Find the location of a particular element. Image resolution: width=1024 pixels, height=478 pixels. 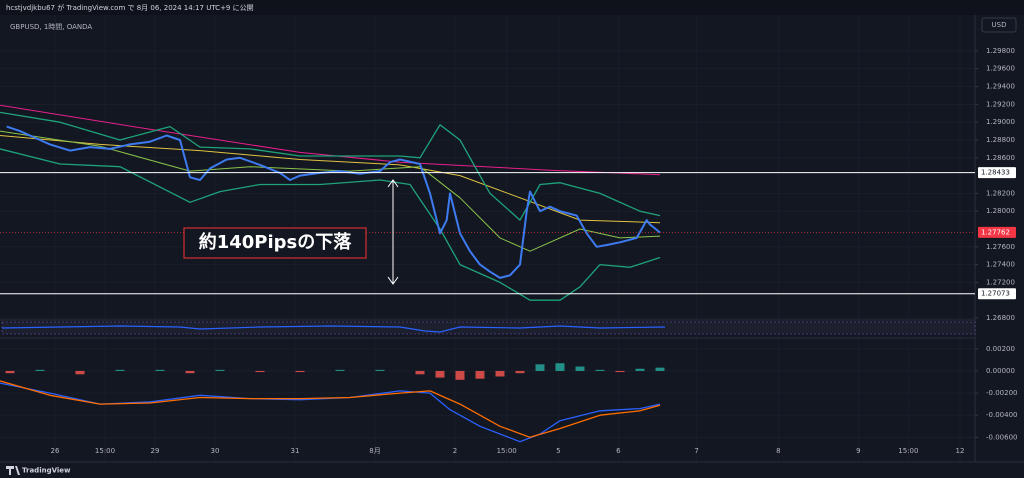

arrow-heads is located at coordinates (393, 232).